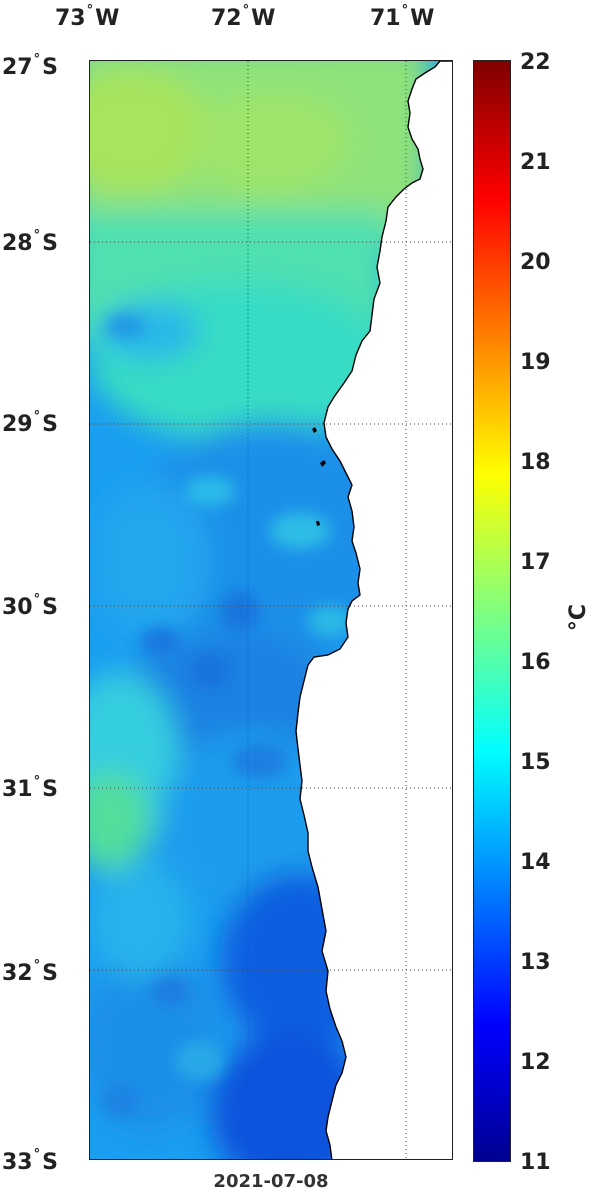 This screenshot has height=1192, width=593. What do you see at coordinates (243, 17) in the screenshot?
I see `lon-label-72w: 72°W` at bounding box center [243, 17].